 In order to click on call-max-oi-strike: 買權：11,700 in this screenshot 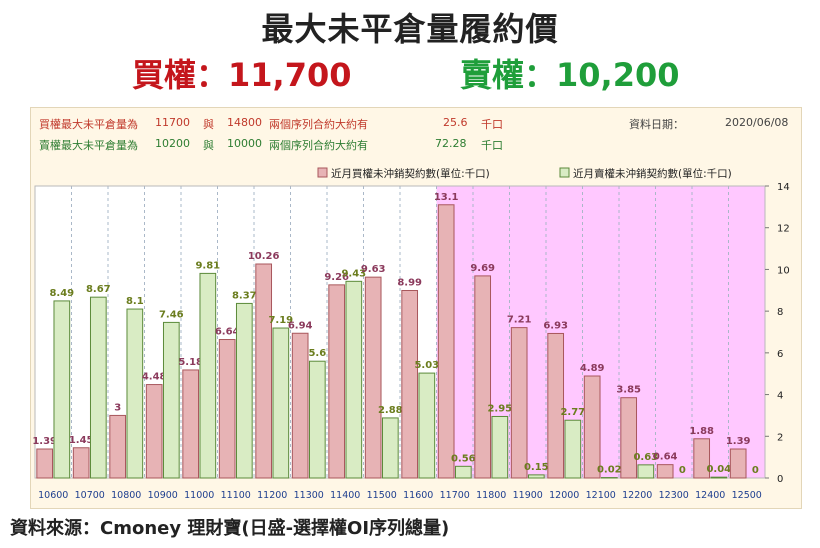, I will do `click(242, 75)`.